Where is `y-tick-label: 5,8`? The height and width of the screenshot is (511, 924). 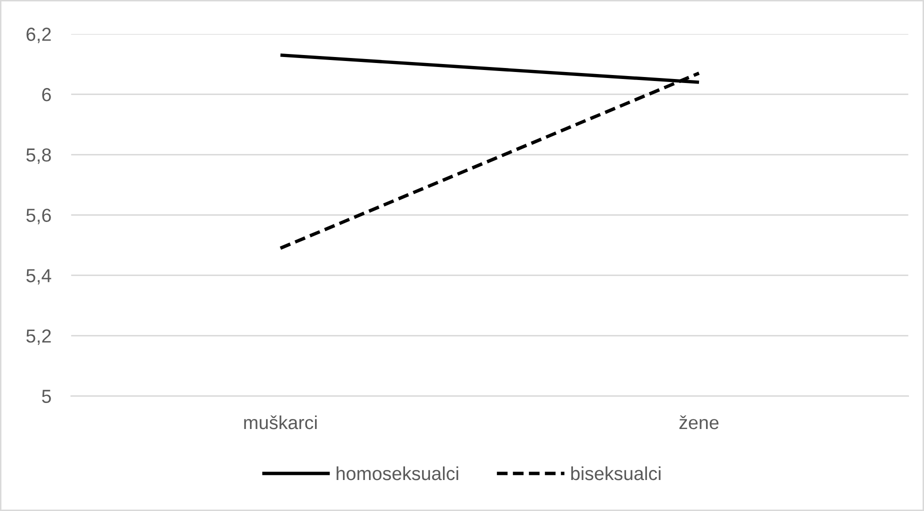
y-tick-label: 5,8 is located at coordinates (38, 156).